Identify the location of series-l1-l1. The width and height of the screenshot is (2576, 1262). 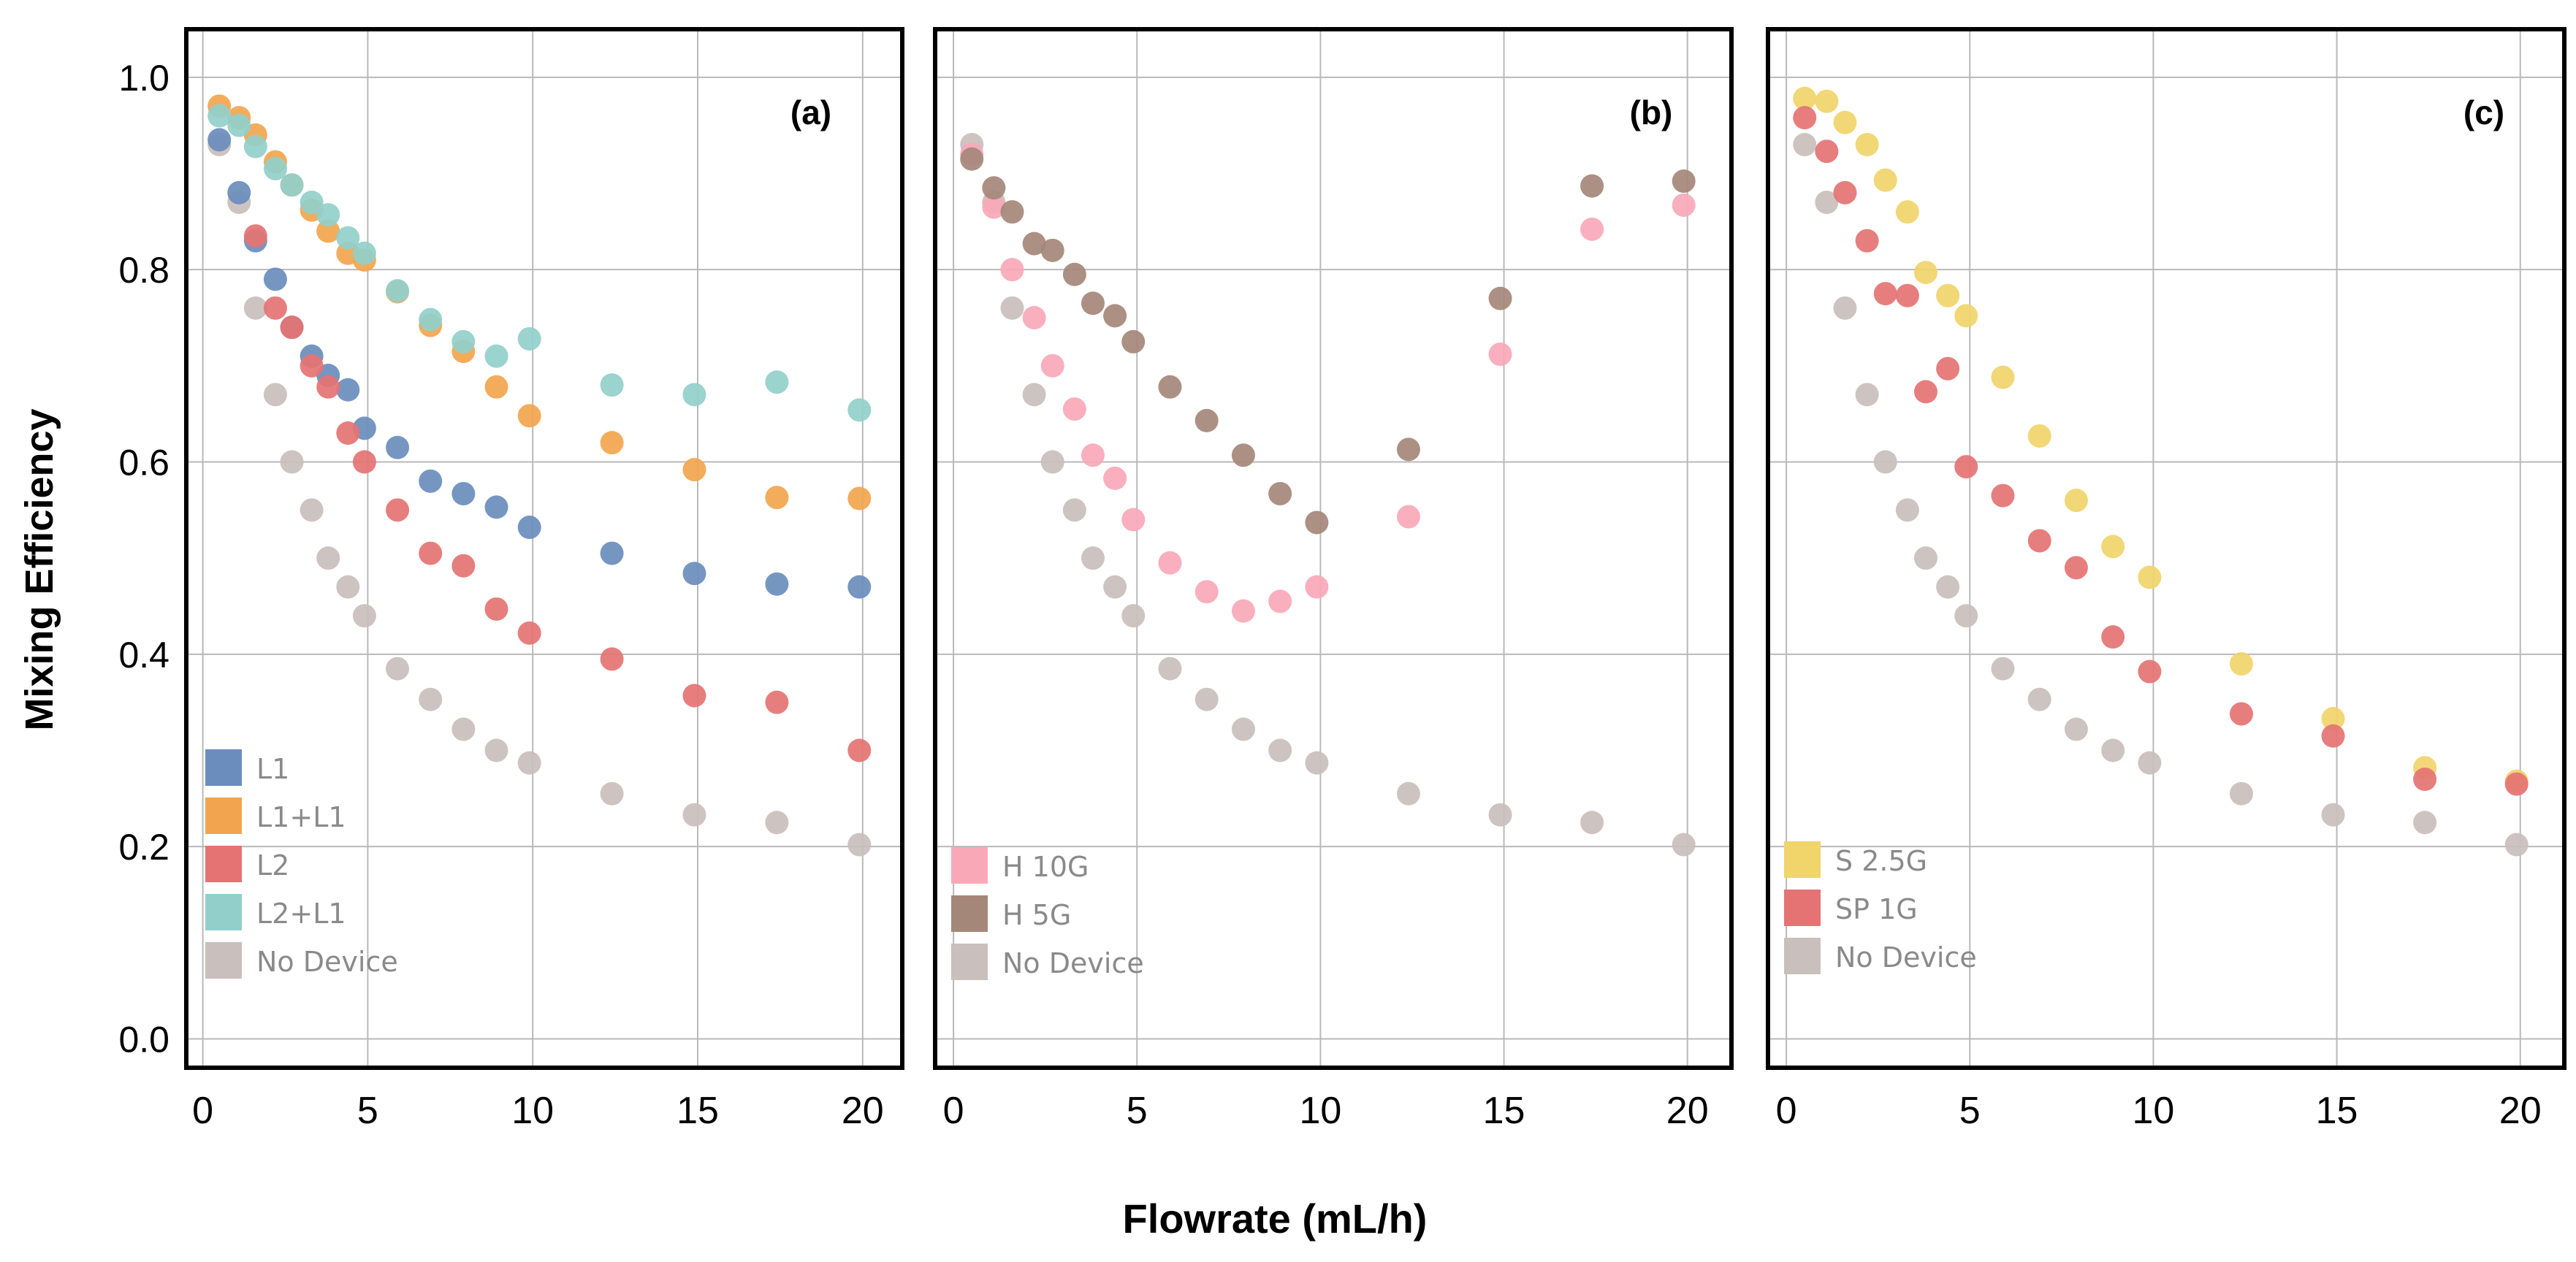
(539, 302).